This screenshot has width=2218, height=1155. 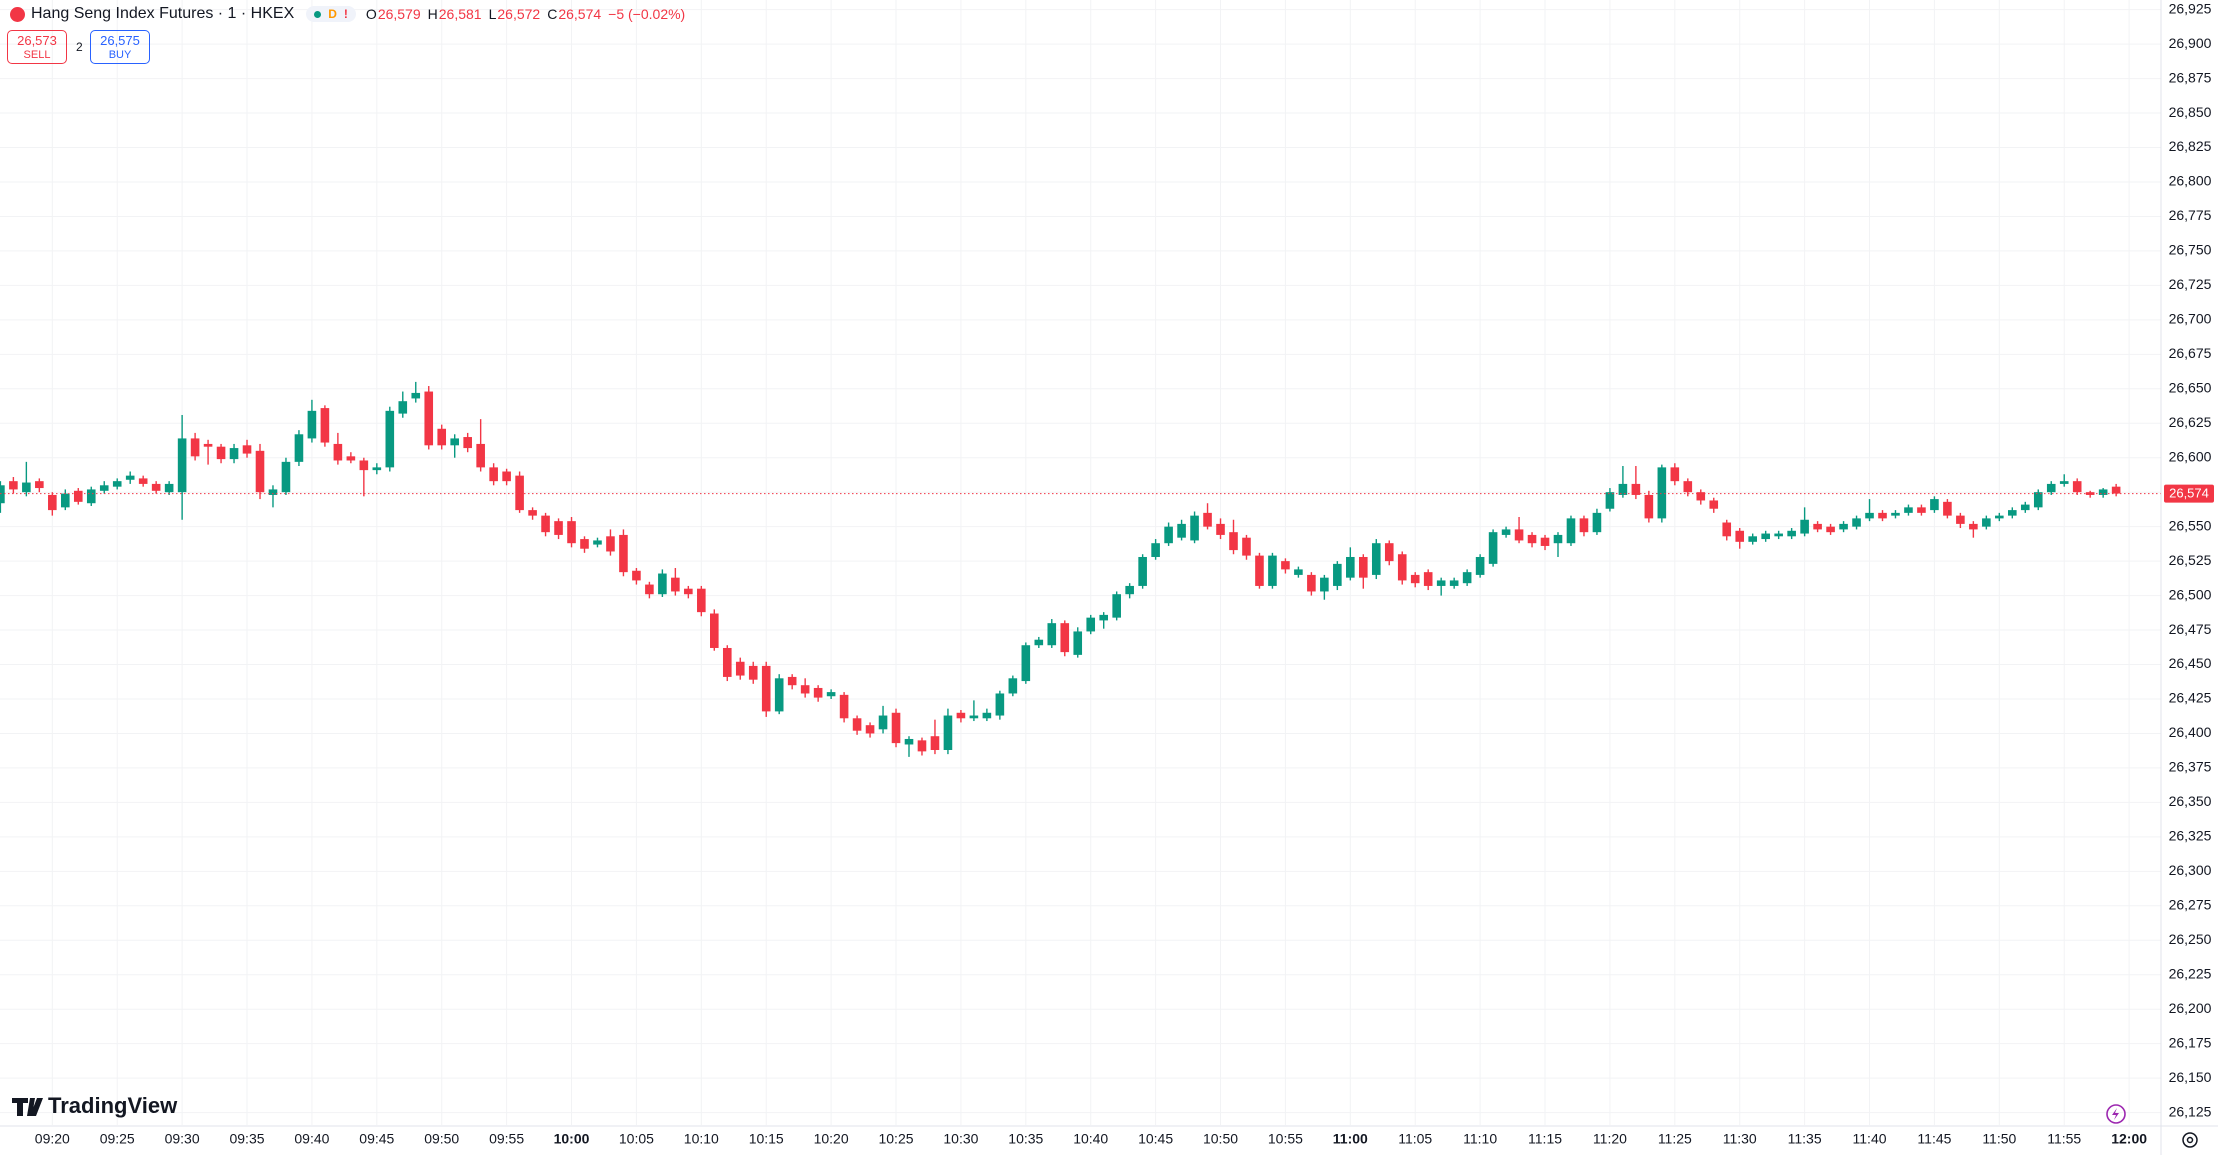 What do you see at coordinates (2190, 1042) in the screenshot?
I see `y-tick-label: 26,175` at bounding box center [2190, 1042].